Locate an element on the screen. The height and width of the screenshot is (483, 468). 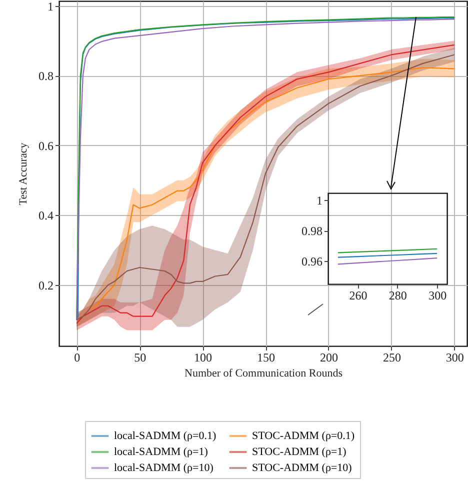
legend-label: local-SADMM (ρ=1) is located at coordinates (161, 452).